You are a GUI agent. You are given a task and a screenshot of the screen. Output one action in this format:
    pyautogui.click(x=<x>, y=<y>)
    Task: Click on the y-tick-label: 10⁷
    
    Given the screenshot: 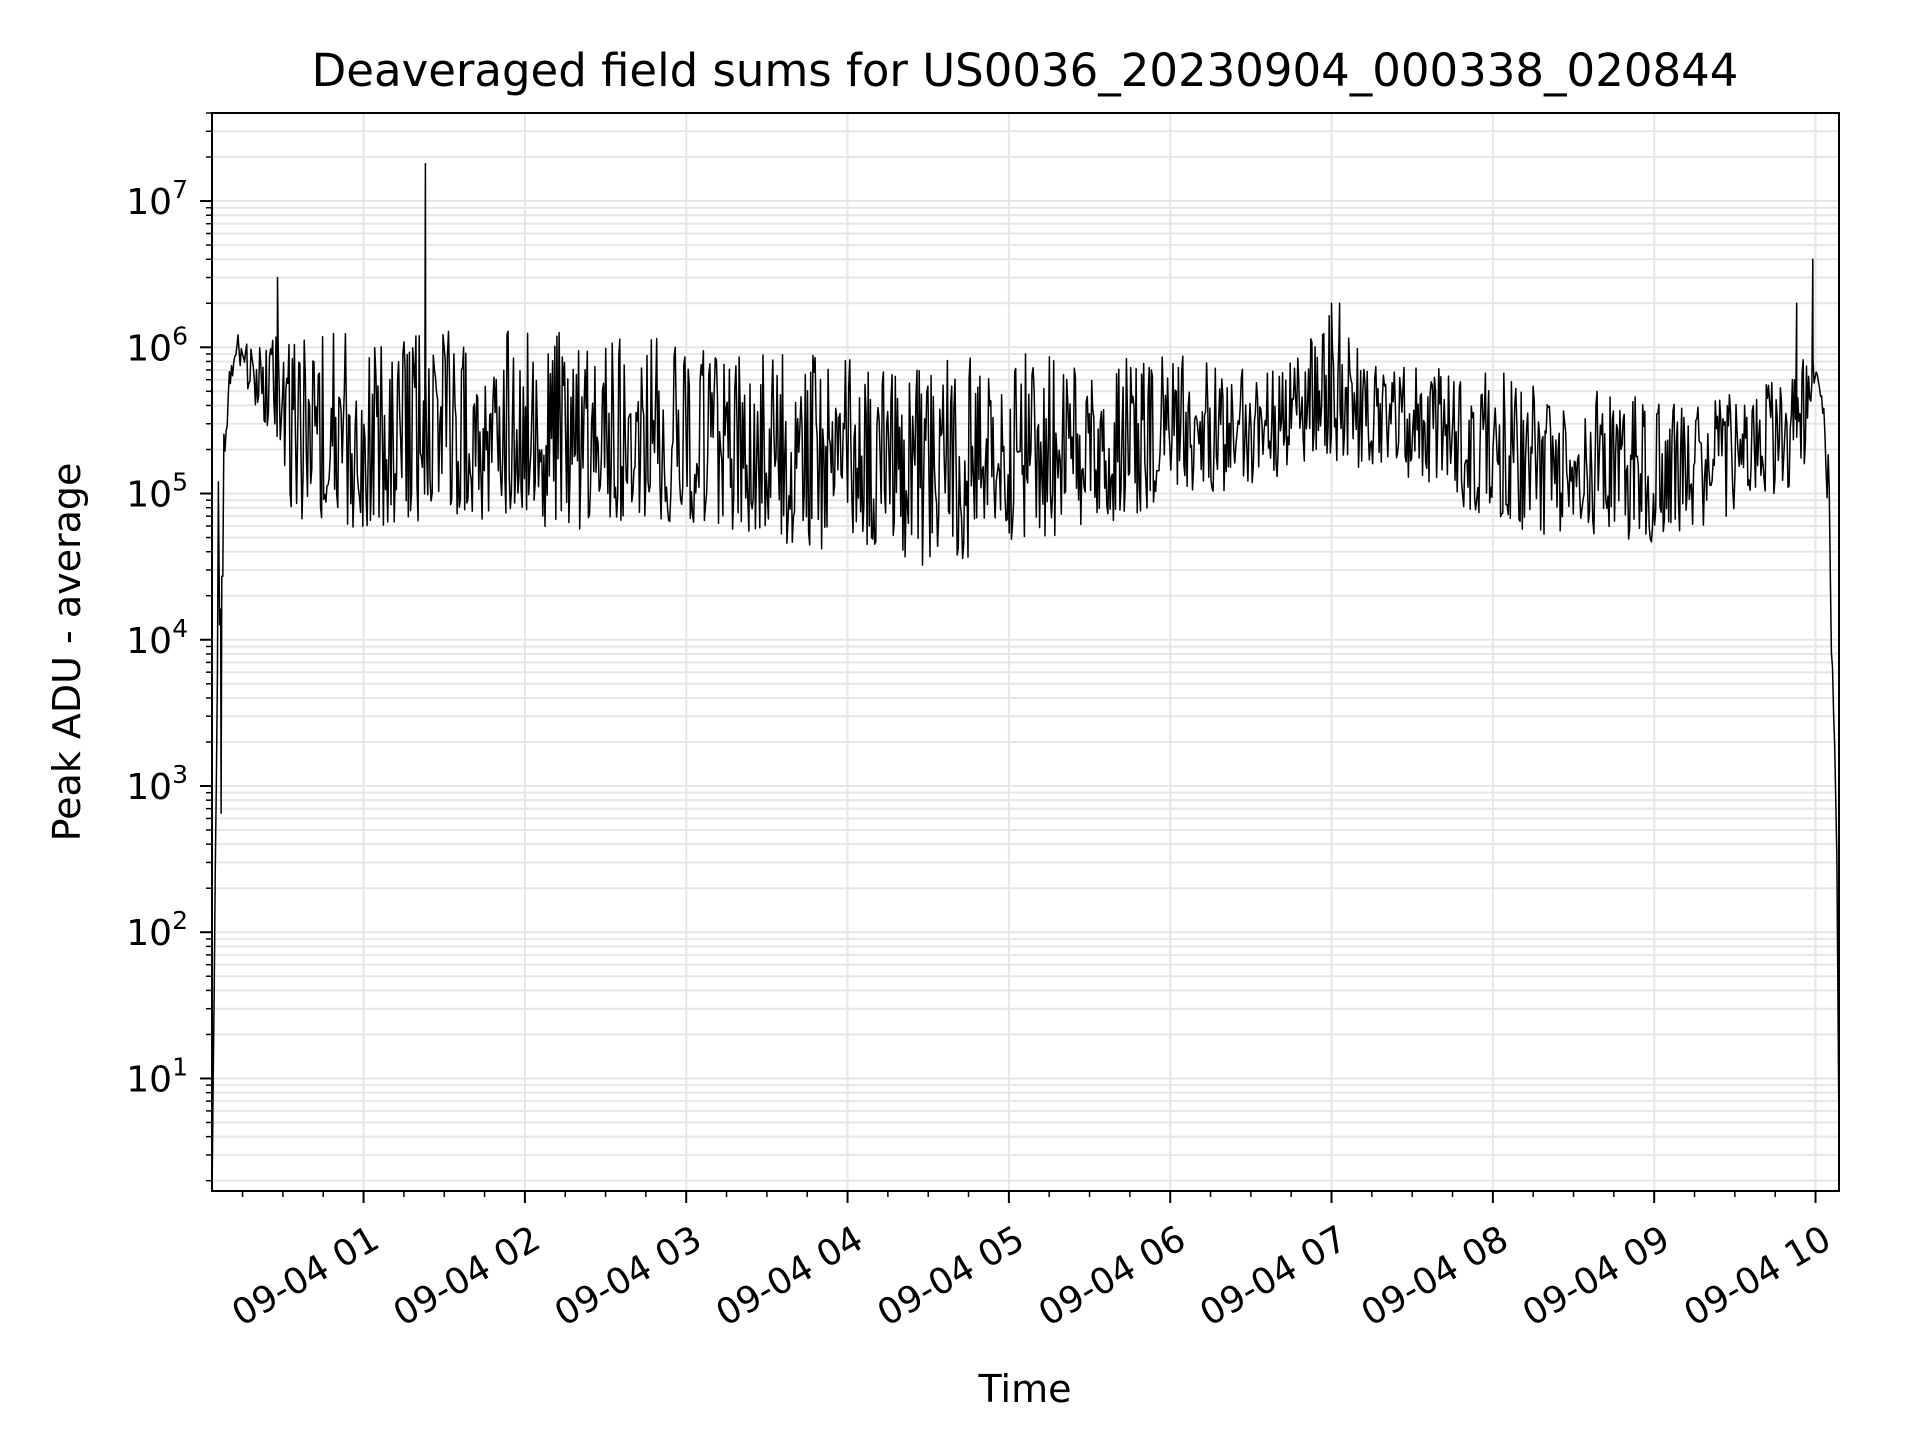 What is the action you would take?
    pyautogui.click(x=157, y=199)
    